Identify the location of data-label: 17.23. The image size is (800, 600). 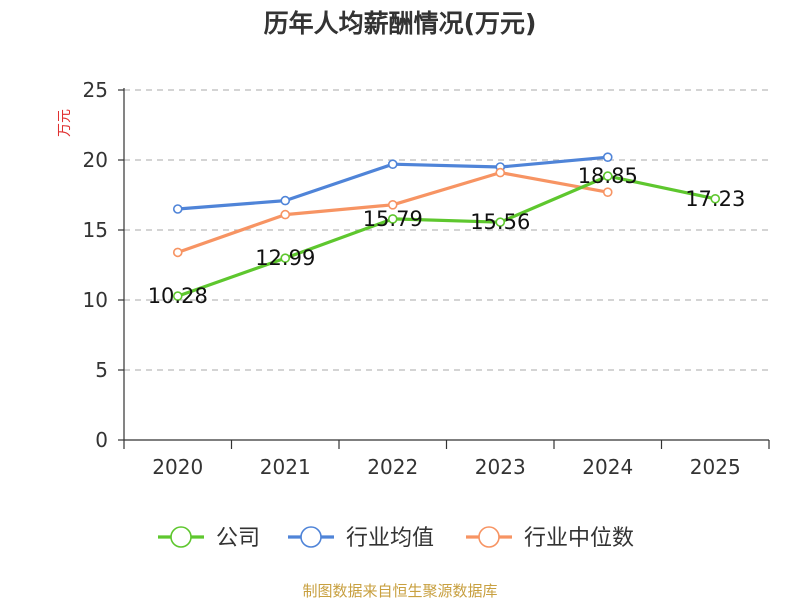
(715, 199).